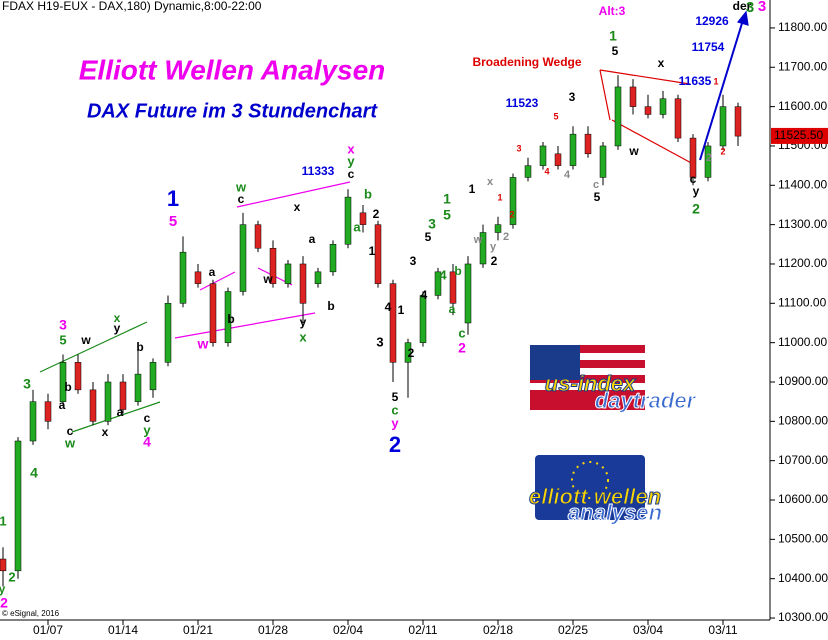 The image size is (828, 640). I want to click on wave-label: 12926, so click(712, 21).